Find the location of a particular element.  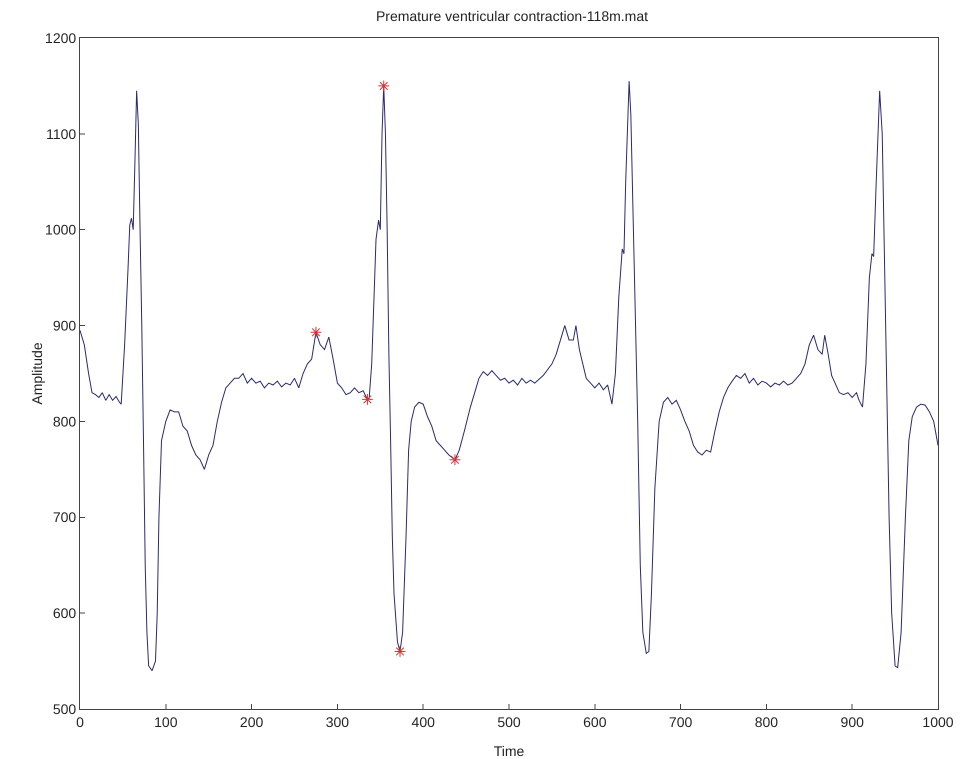

chart-title: Premature ventricular contraction-118m.mat is located at coordinates (512, 16).